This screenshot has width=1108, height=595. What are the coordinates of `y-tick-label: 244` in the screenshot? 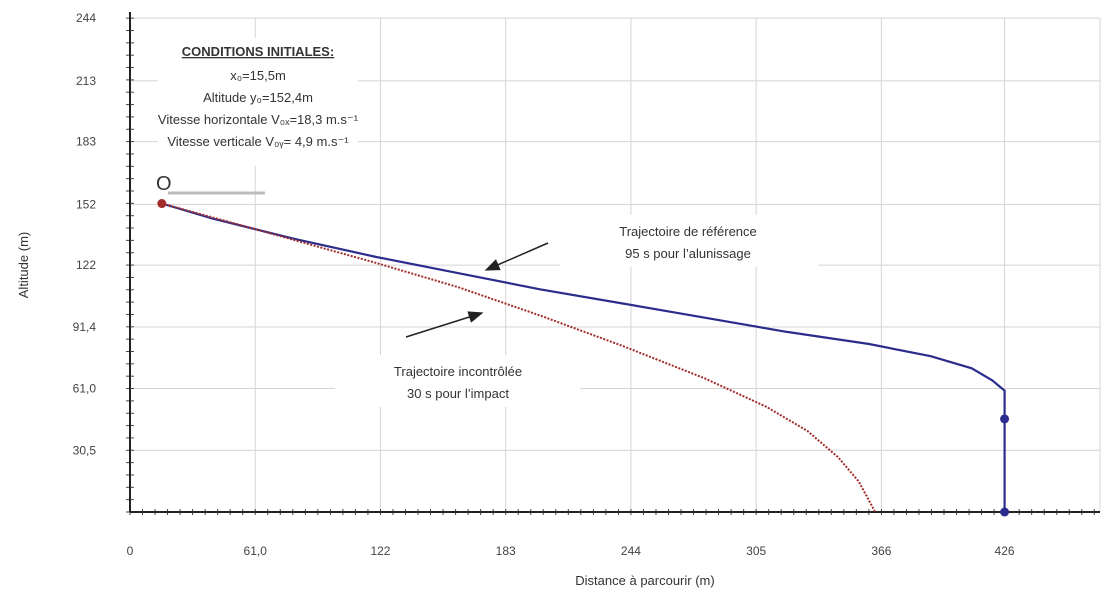 It's located at (86, 18).